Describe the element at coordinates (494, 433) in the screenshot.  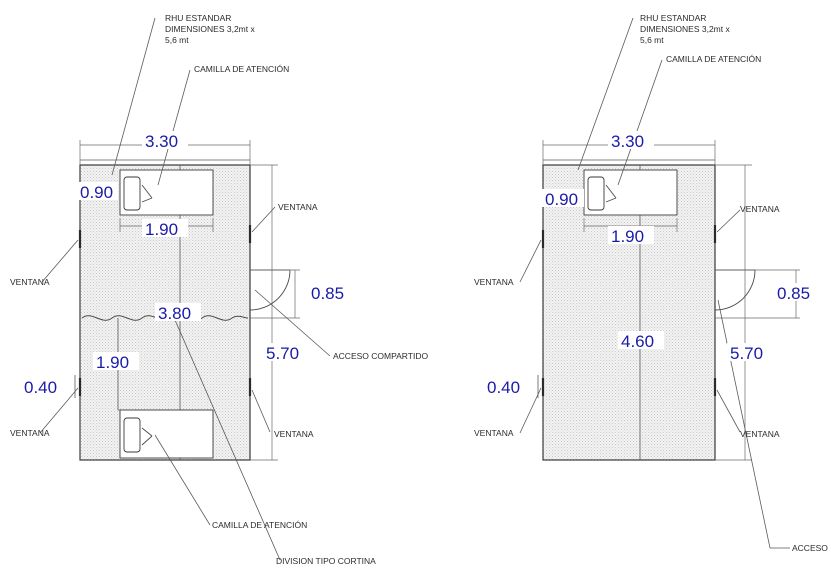
I see `right-ventana-bottom-left-label: VENTANA` at that location.